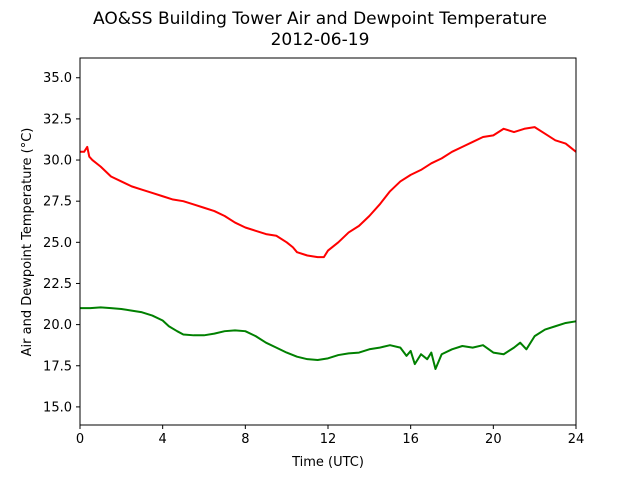  Describe the element at coordinates (320, 40) in the screenshot. I see `chart-subtitle: 2012-06-19` at that location.